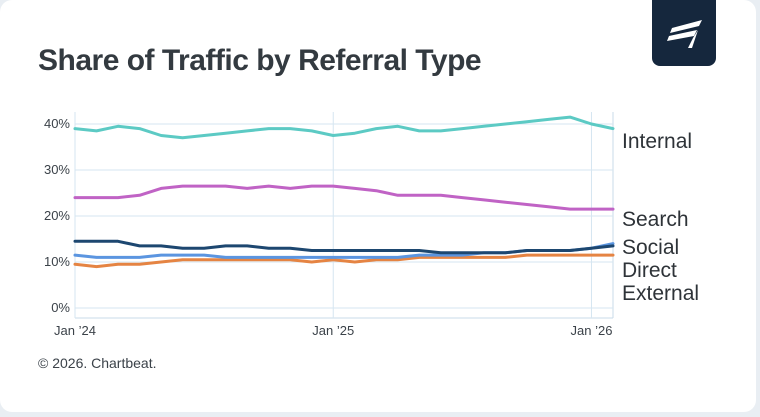 The width and height of the screenshot is (760, 417). What do you see at coordinates (57, 261) in the screenshot?
I see `y-tick-label: 10%` at bounding box center [57, 261].